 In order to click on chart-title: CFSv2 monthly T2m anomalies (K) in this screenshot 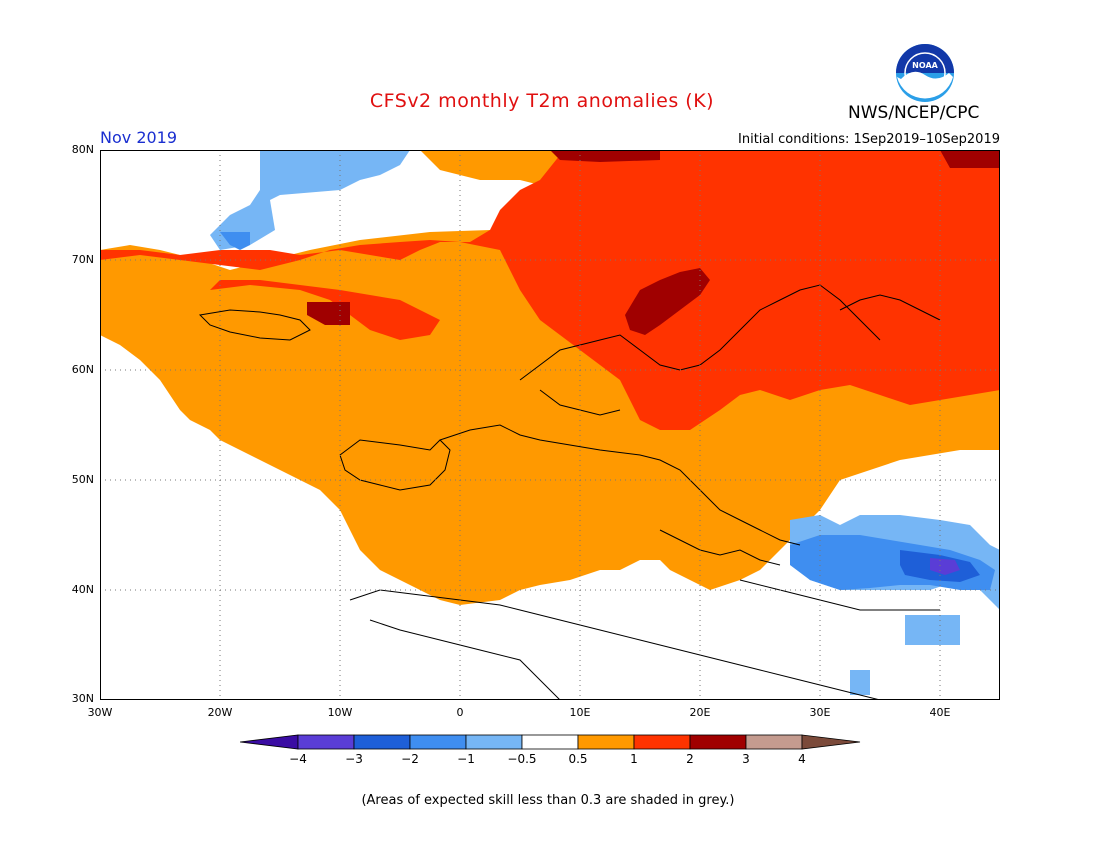, I will do `click(550, 101)`.